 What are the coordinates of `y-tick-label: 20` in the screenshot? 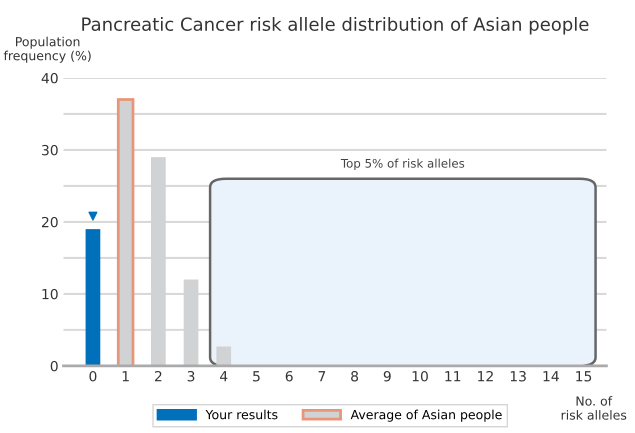 It's located at (50, 222).